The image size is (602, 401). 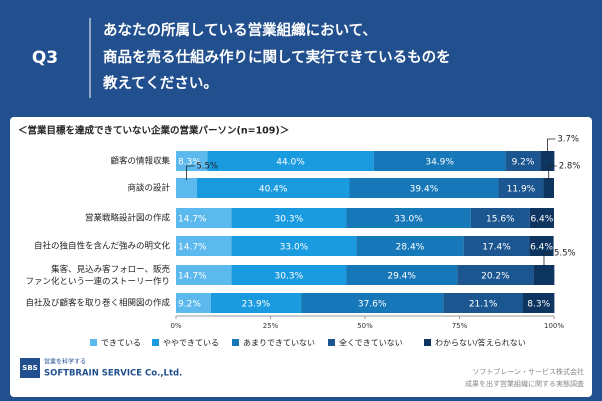 What do you see at coordinates (97, 275) in the screenshot?
I see `category-label: 集客、見込み客フォロー、販売ファン化という一連のストーリー作り` at bounding box center [97, 275].